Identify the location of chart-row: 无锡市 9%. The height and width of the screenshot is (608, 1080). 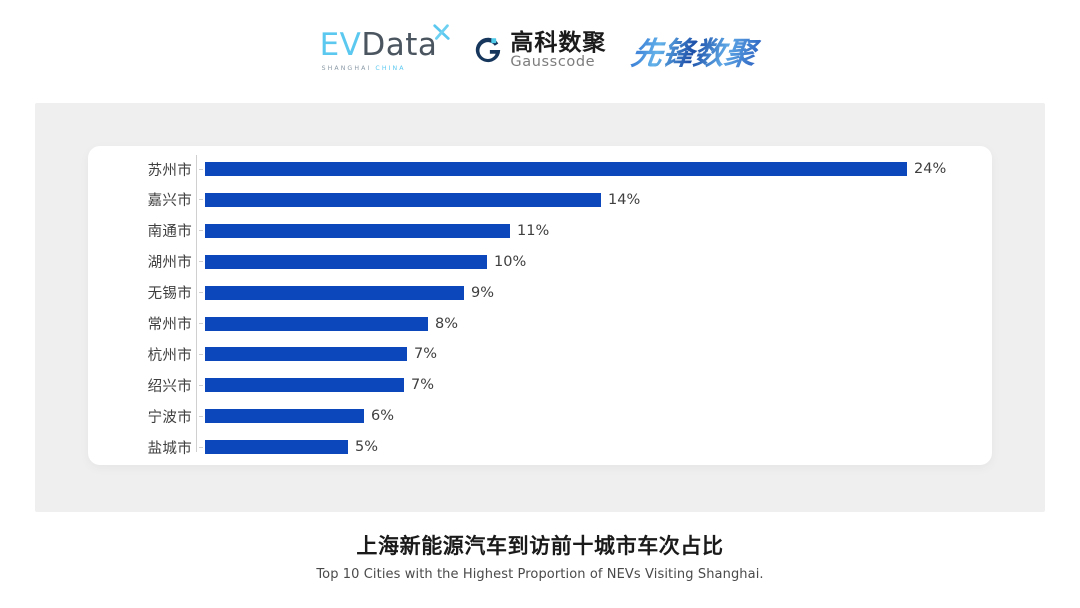
(550, 293).